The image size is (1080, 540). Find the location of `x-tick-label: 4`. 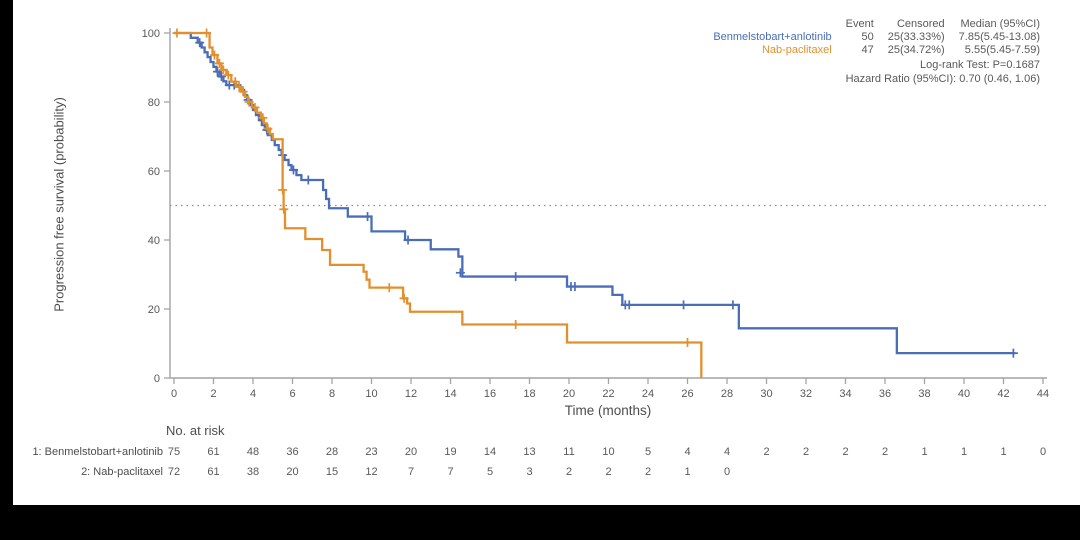

x-tick-label: 4 is located at coordinates (253, 394).